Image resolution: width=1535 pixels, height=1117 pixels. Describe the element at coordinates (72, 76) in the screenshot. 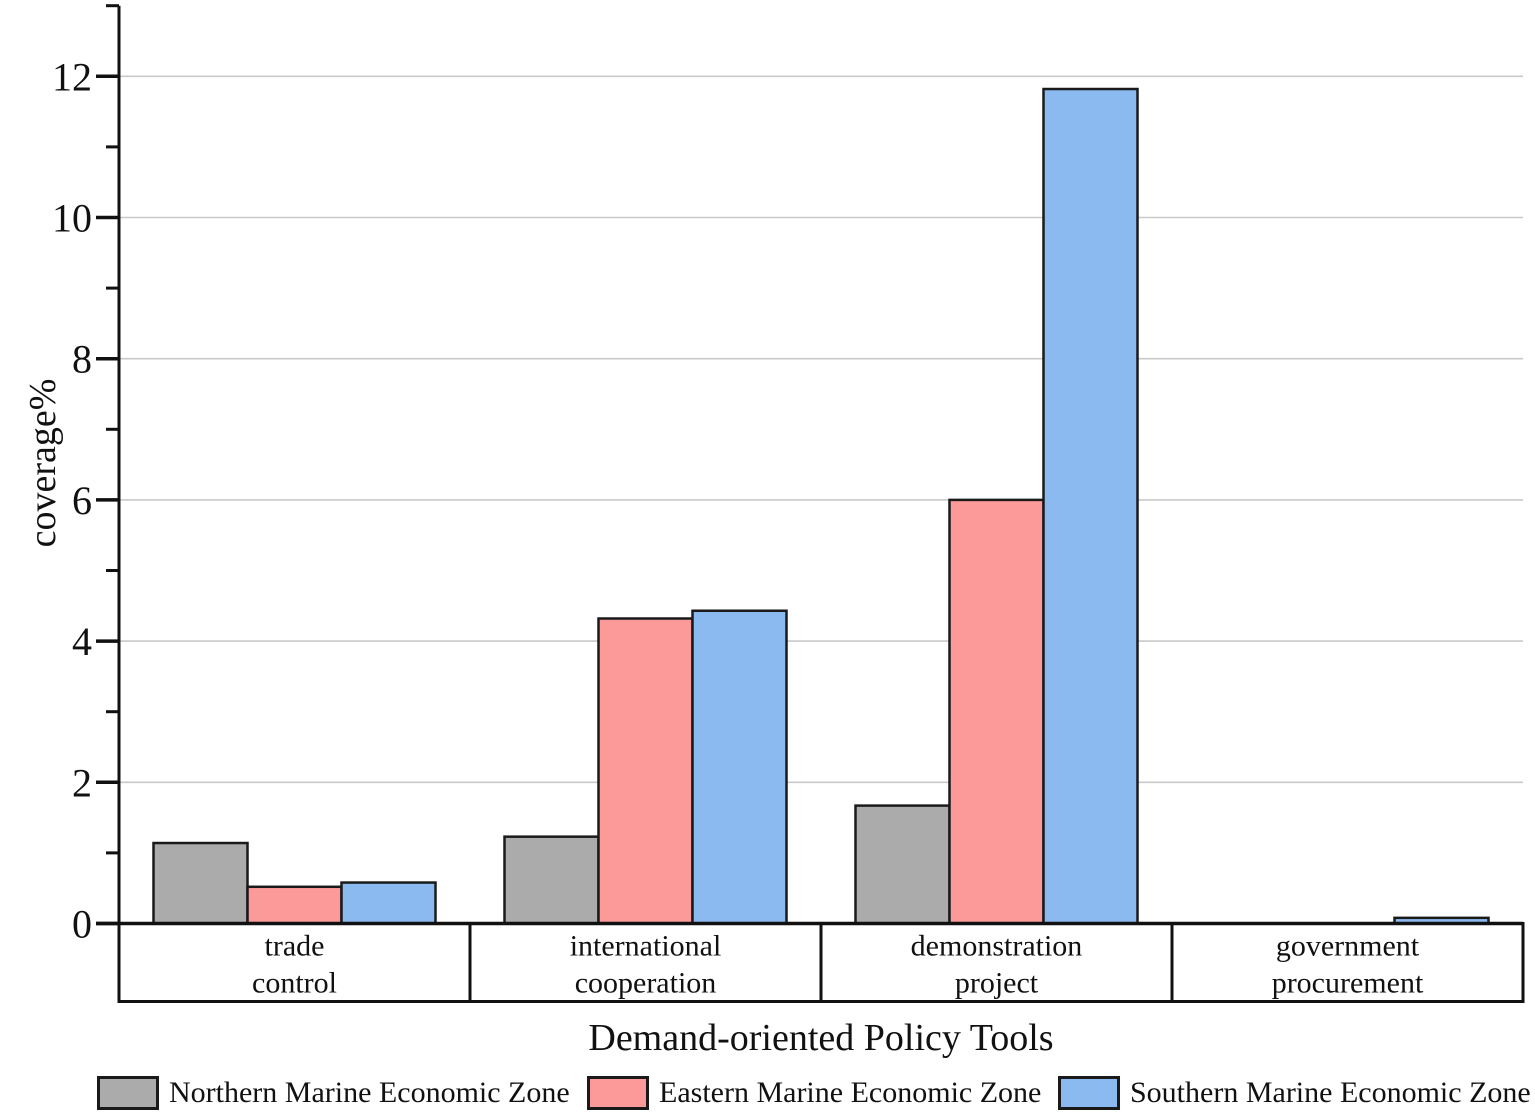

I see `y-tick-label-12: 12` at that location.